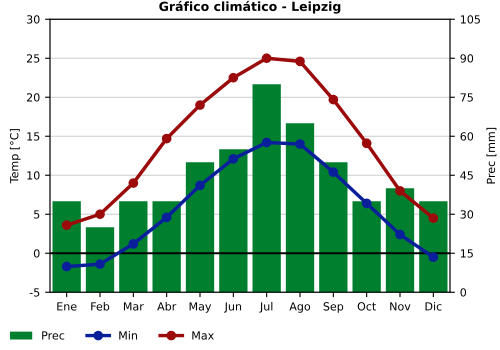  I want to click on y2-tick-label: 75, so click(466, 97).